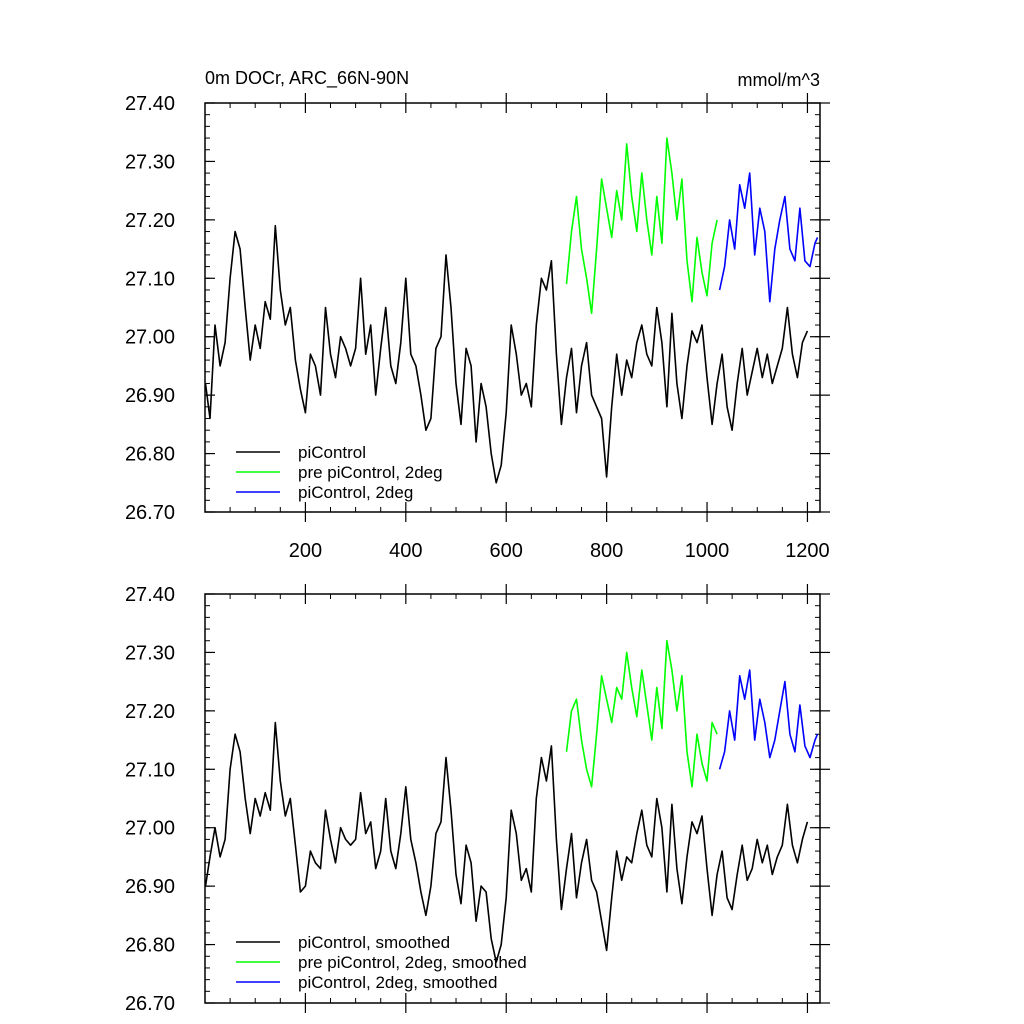 Image resolution: width=1024 pixels, height=1024 pixels. What do you see at coordinates (807, 551) in the screenshot?
I see `x-tick-label: 1200` at bounding box center [807, 551].